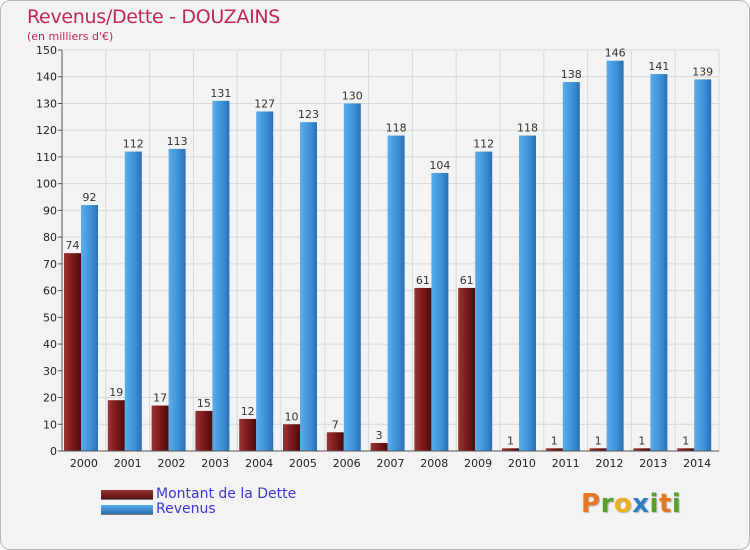  What do you see at coordinates (46, 184) in the screenshot?
I see `y-tick-label: 100` at bounding box center [46, 184].